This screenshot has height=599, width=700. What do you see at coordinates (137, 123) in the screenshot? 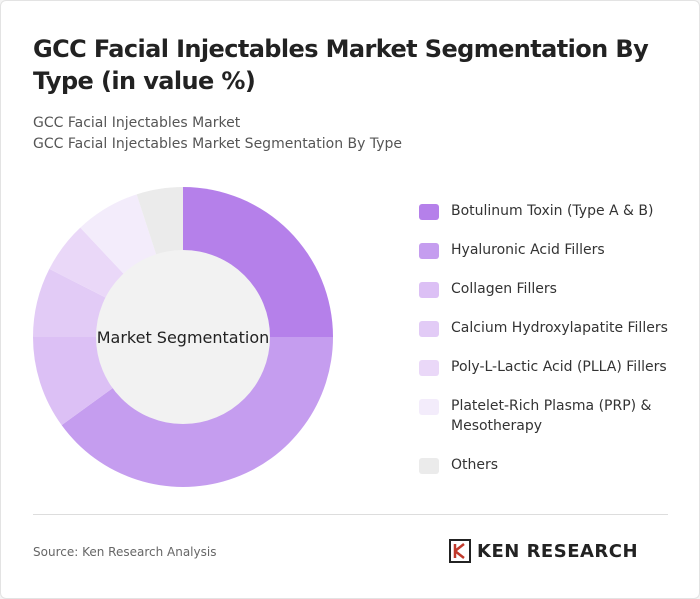
I see `subtitle-market: GCC Facial Injectables Market` at bounding box center [137, 123].